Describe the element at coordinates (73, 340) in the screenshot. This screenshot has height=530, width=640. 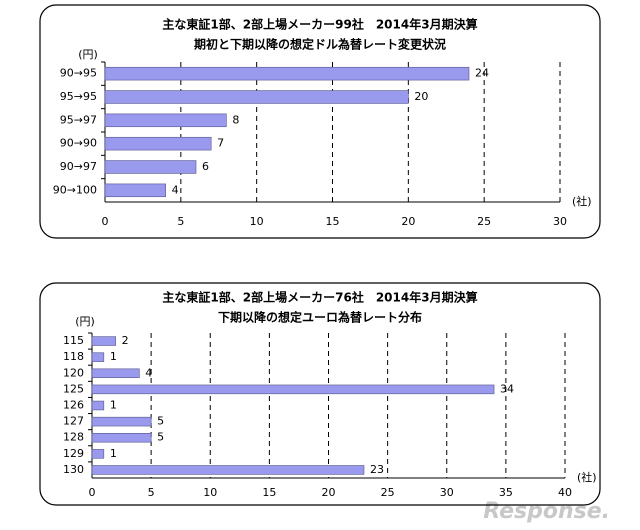
I see `y-tick-label: 115` at that location.